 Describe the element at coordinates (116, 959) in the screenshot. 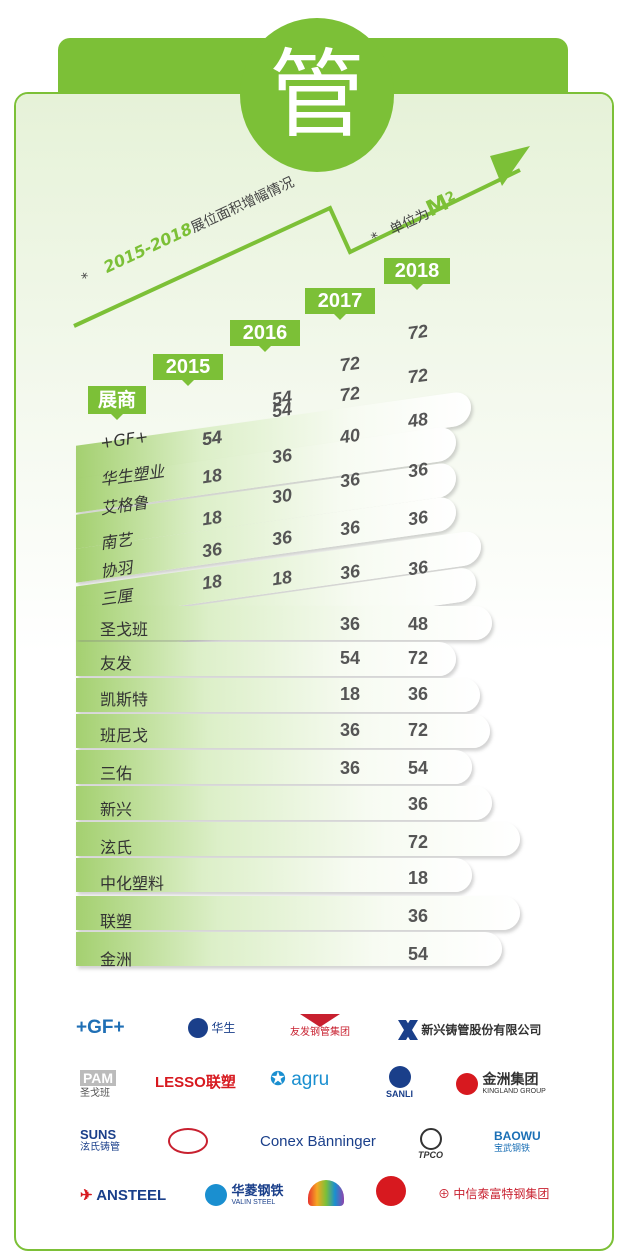

I see `exhibitor-label: 金洲` at that location.